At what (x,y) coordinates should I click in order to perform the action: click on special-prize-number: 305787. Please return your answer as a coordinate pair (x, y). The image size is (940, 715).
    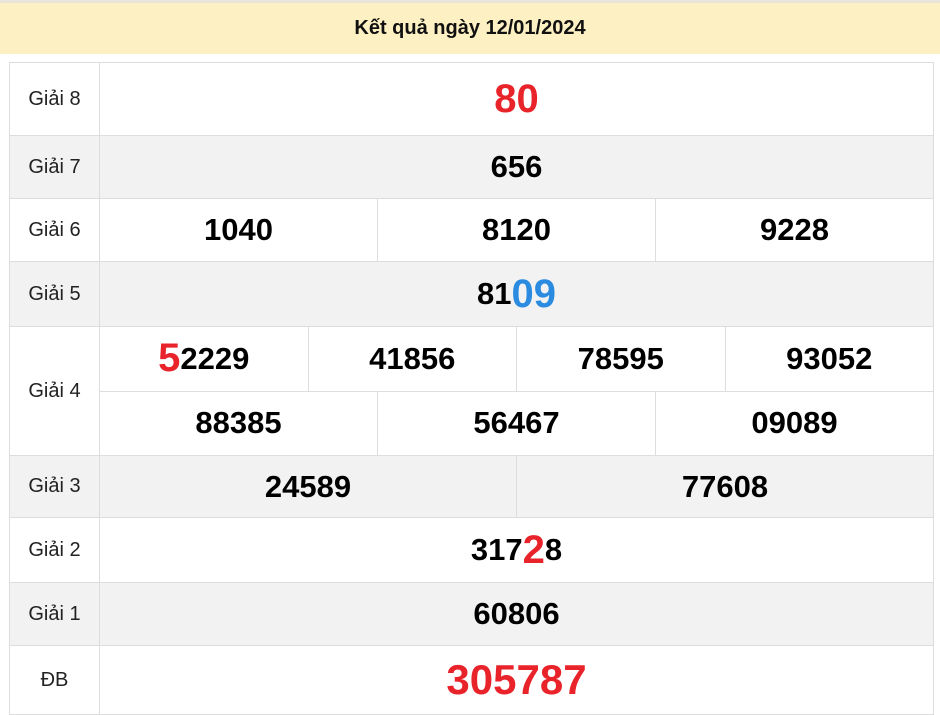
    Looking at the image, I should click on (516, 679).